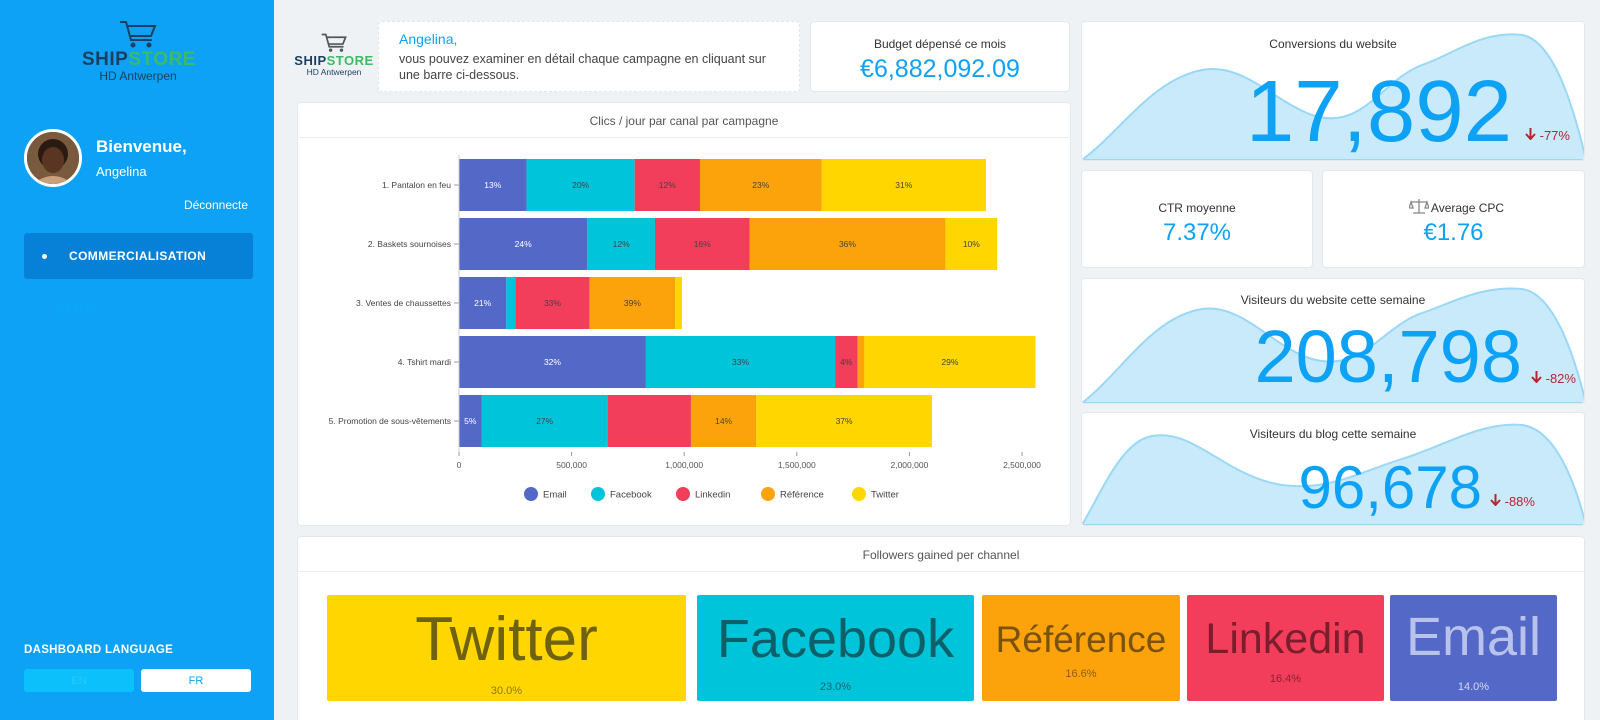 This screenshot has width=1600, height=720. I want to click on blog-value: 96,678, so click(1390, 487).